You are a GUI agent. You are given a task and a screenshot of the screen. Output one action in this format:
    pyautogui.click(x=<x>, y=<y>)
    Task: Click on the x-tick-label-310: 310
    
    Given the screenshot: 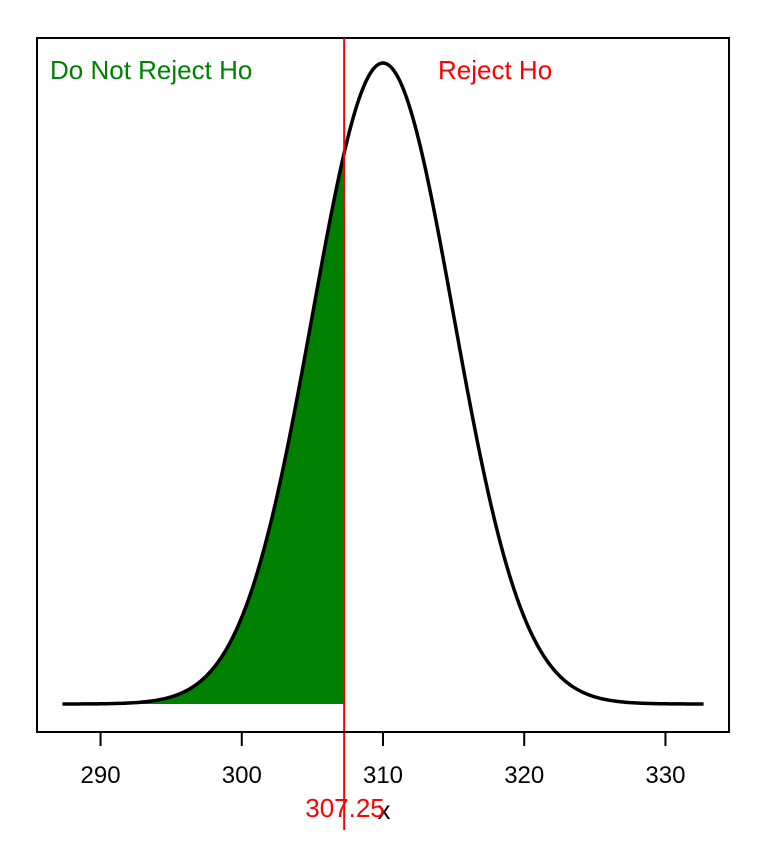 What is the action you would take?
    pyautogui.click(x=383, y=775)
    